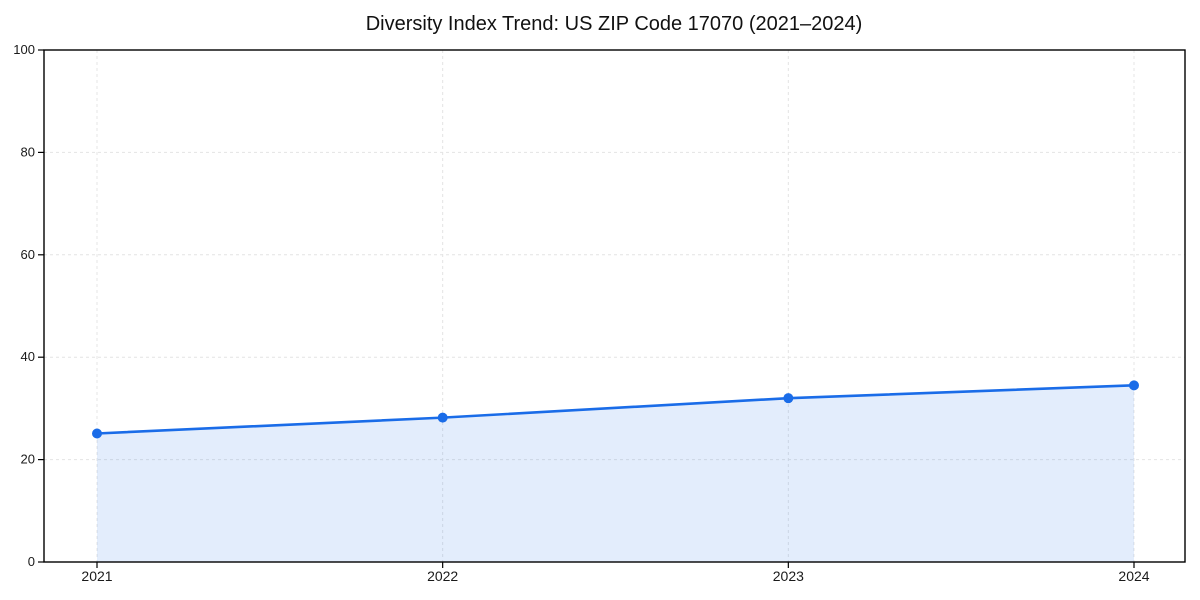  Describe the element at coordinates (28, 254) in the screenshot. I see `y-tick-label: 60` at that location.